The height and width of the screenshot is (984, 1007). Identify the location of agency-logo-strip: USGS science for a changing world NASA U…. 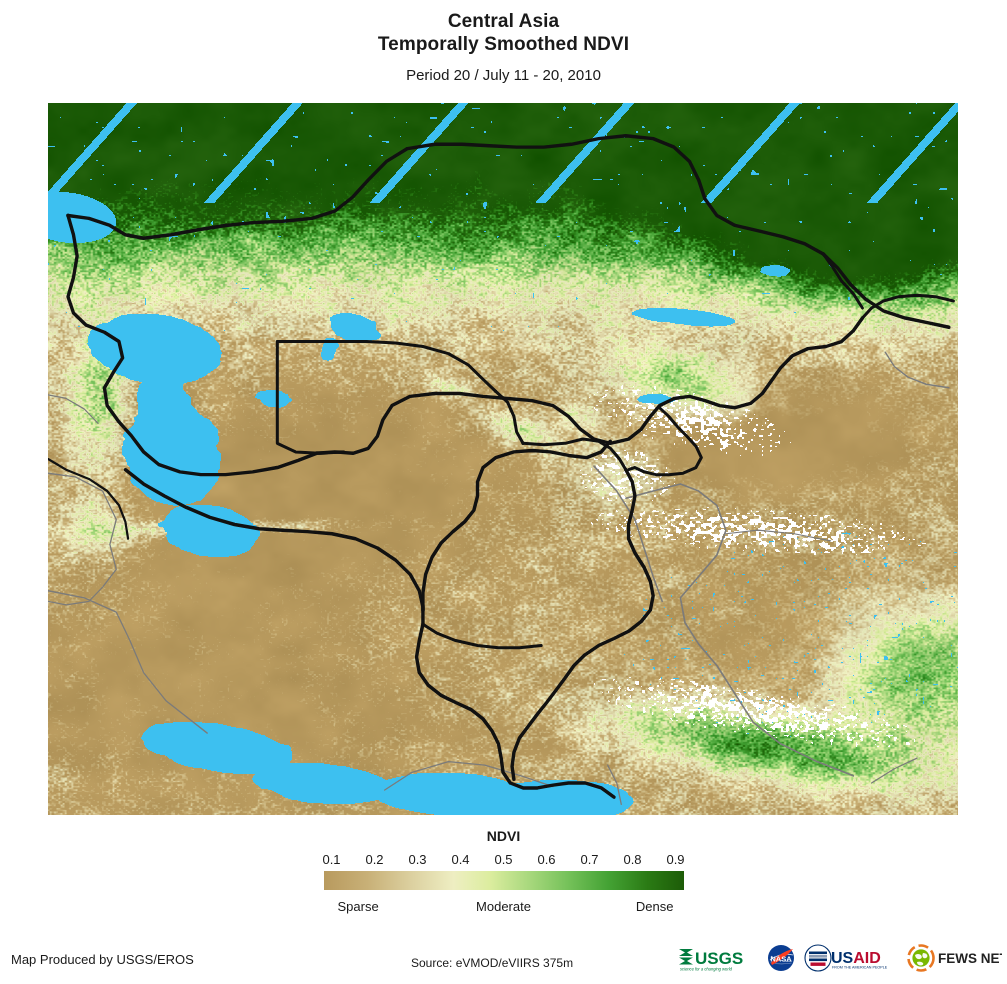
(839, 958).